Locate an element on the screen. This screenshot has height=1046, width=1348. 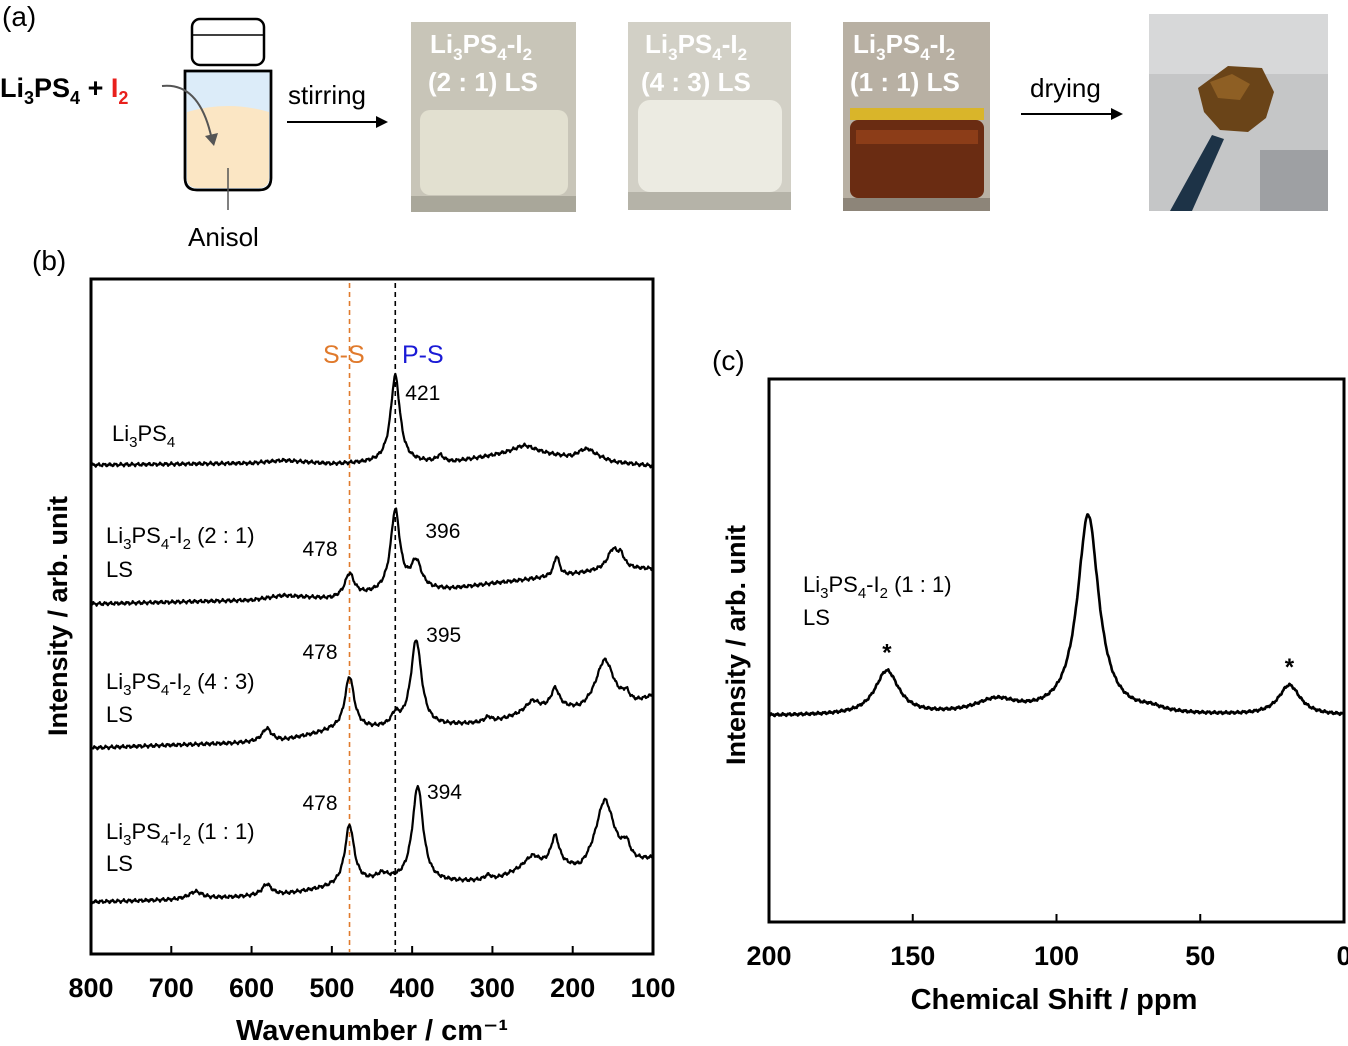
panel-c-spectrum is located at coordinates (1057, 615).